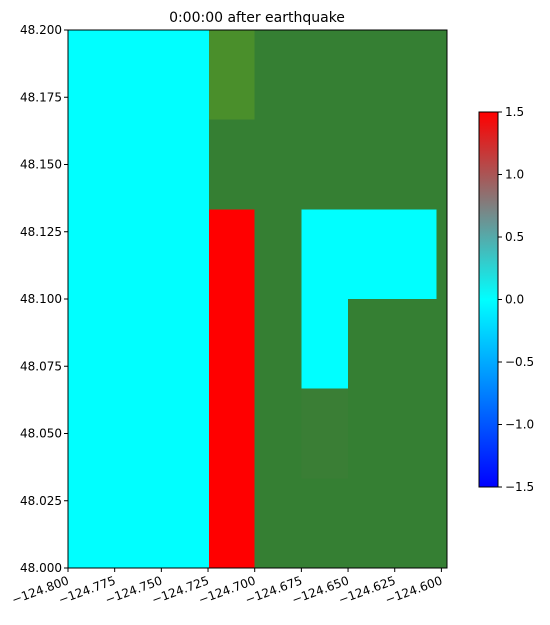 The image size is (550, 625). Describe the element at coordinates (514, 175) in the screenshot. I see `colorbar-tick-label: 1.0` at that location.